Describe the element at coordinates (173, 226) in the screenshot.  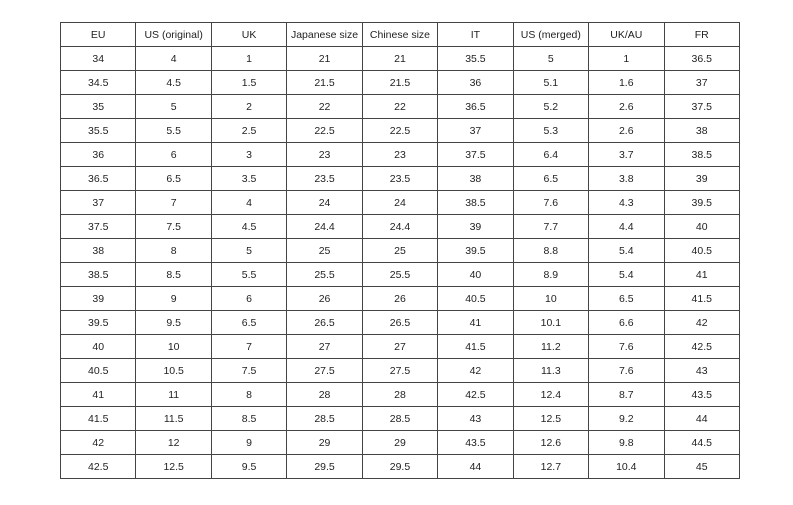
I see `table-cell: 7.5` at that location.